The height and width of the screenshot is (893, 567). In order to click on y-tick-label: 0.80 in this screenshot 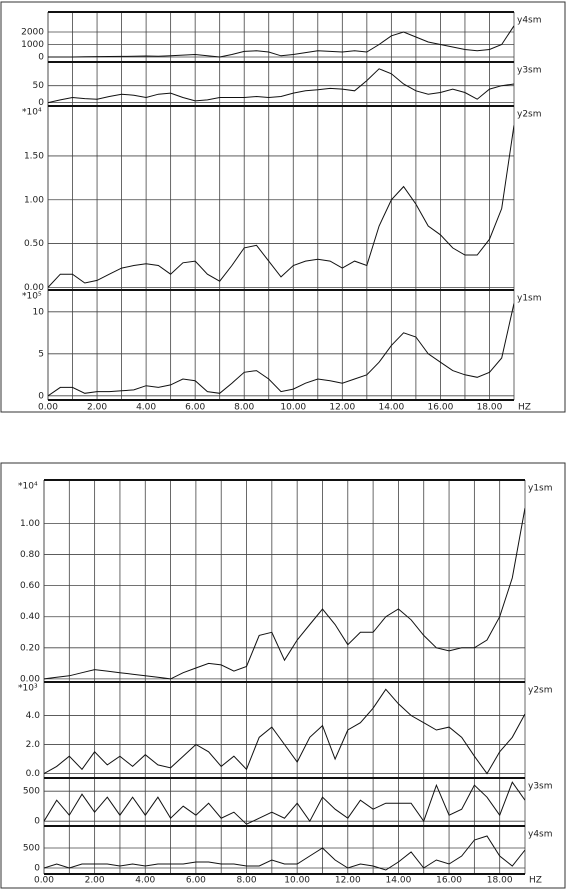, I will do `click(30, 555)`.